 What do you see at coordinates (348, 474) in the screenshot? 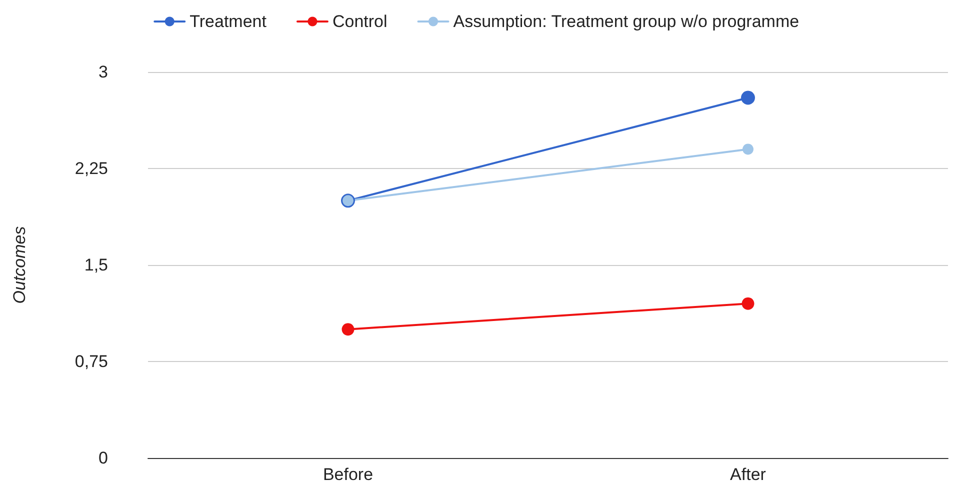
I see `x-tick-label: Before` at bounding box center [348, 474].